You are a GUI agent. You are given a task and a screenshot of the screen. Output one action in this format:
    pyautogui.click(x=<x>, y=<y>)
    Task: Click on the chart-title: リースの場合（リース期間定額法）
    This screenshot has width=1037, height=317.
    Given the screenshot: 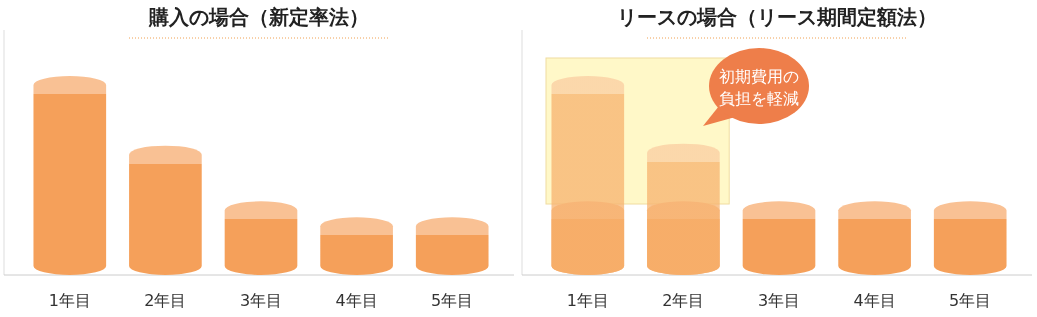 What is the action you would take?
    pyautogui.click(x=777, y=17)
    